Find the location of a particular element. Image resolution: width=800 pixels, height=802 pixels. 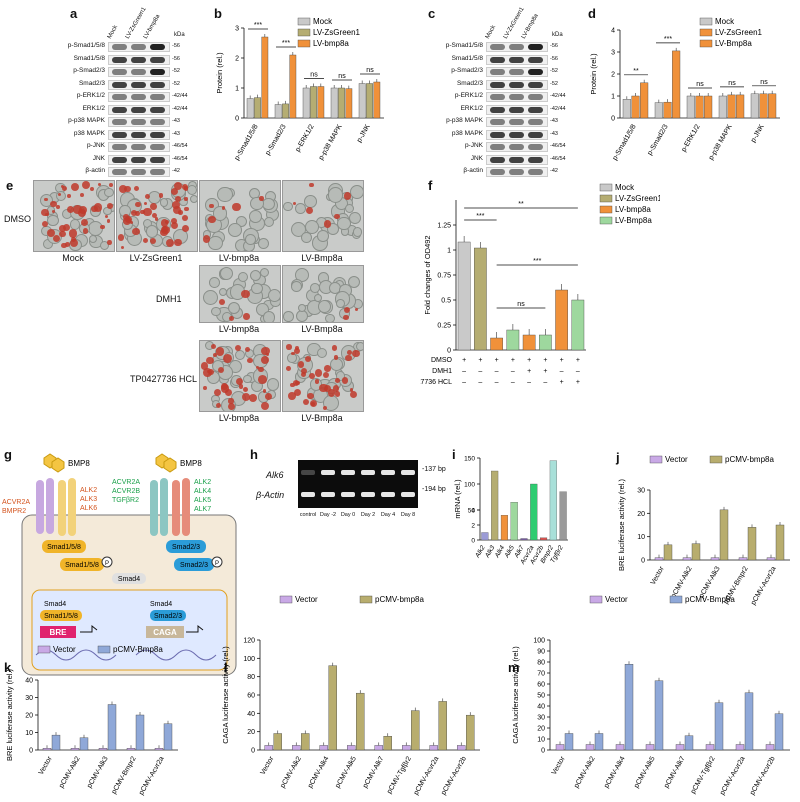

condition-mark: – is located at coordinates (529, 382).